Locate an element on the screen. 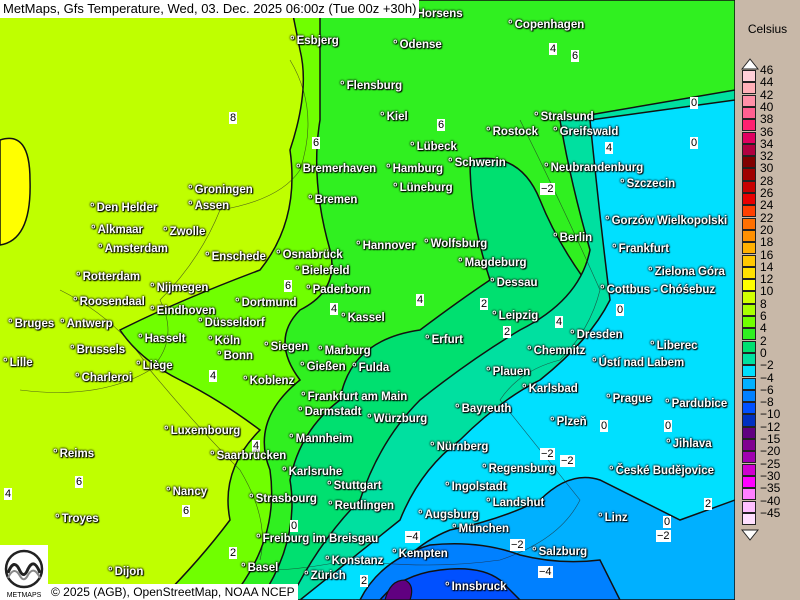 The height and width of the screenshot is (600, 800). city-label: Karlsruhe is located at coordinates (312, 472).